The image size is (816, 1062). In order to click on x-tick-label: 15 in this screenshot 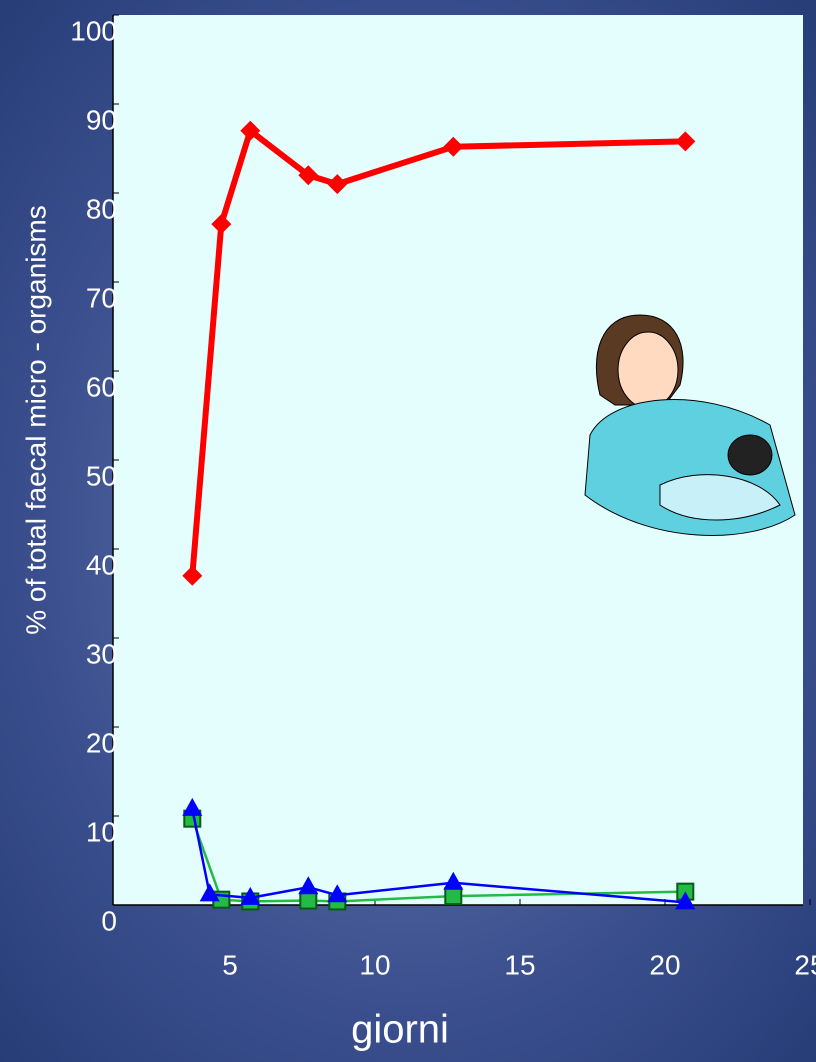, I will do `click(519, 964)`.